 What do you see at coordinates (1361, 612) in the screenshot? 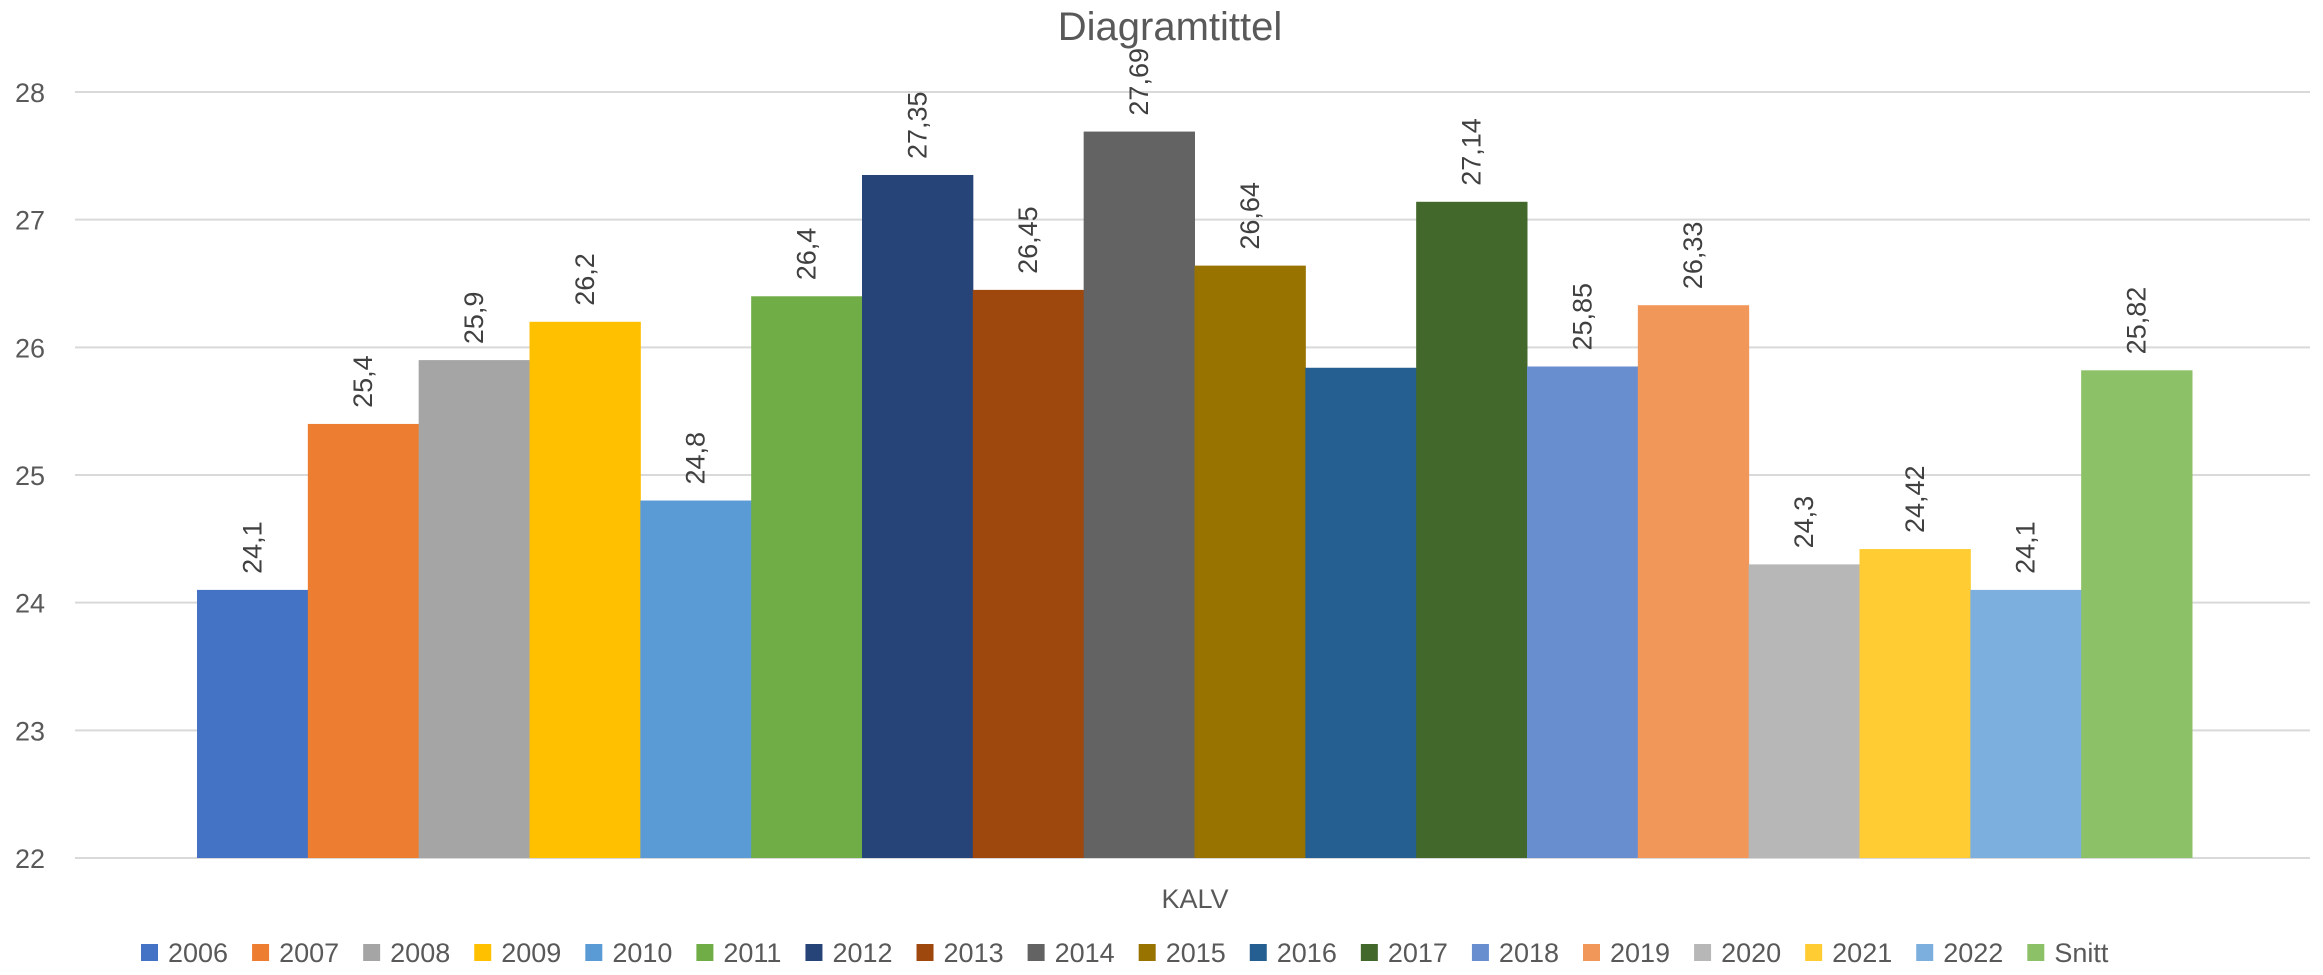
I see `bar-2016` at bounding box center [1361, 612].